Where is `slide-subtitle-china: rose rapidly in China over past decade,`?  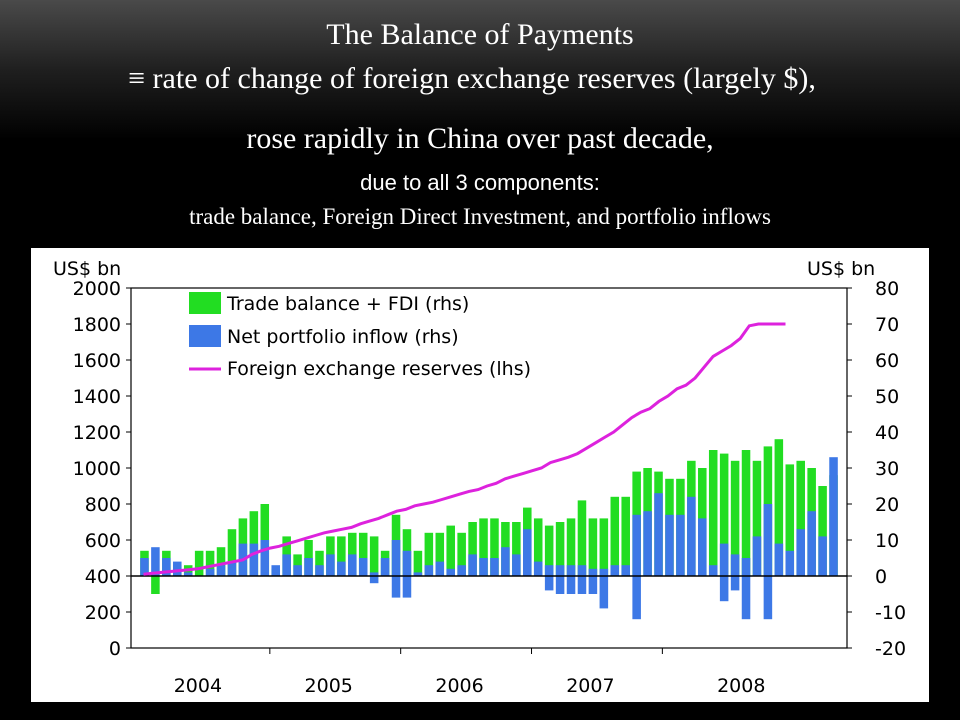 slide-subtitle-china: rose rapidly in China over past decade, is located at coordinates (480, 138).